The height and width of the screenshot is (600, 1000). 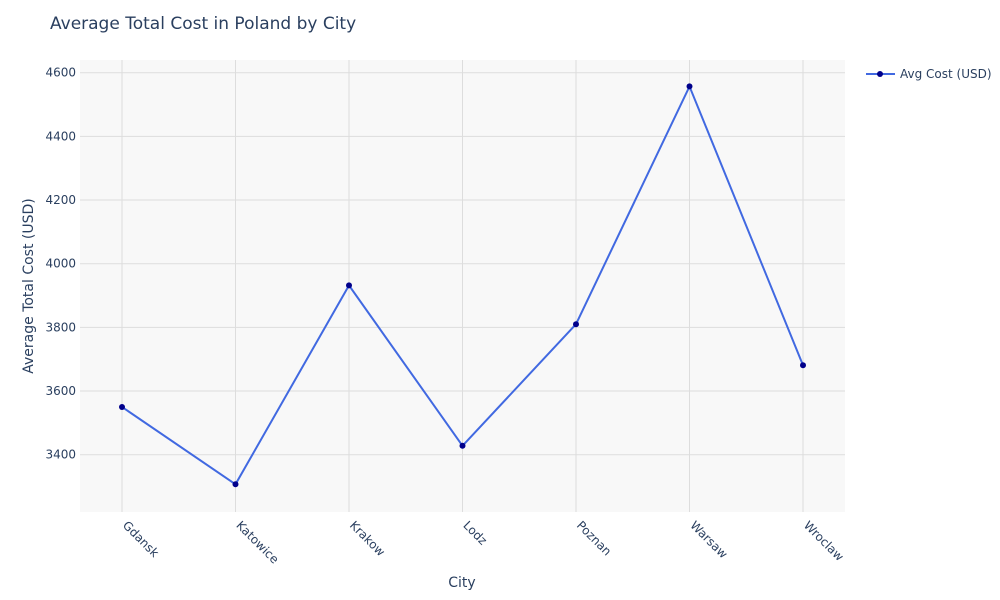 What do you see at coordinates (367, 538) in the screenshot?
I see `x-tick-label: Krakow` at bounding box center [367, 538].